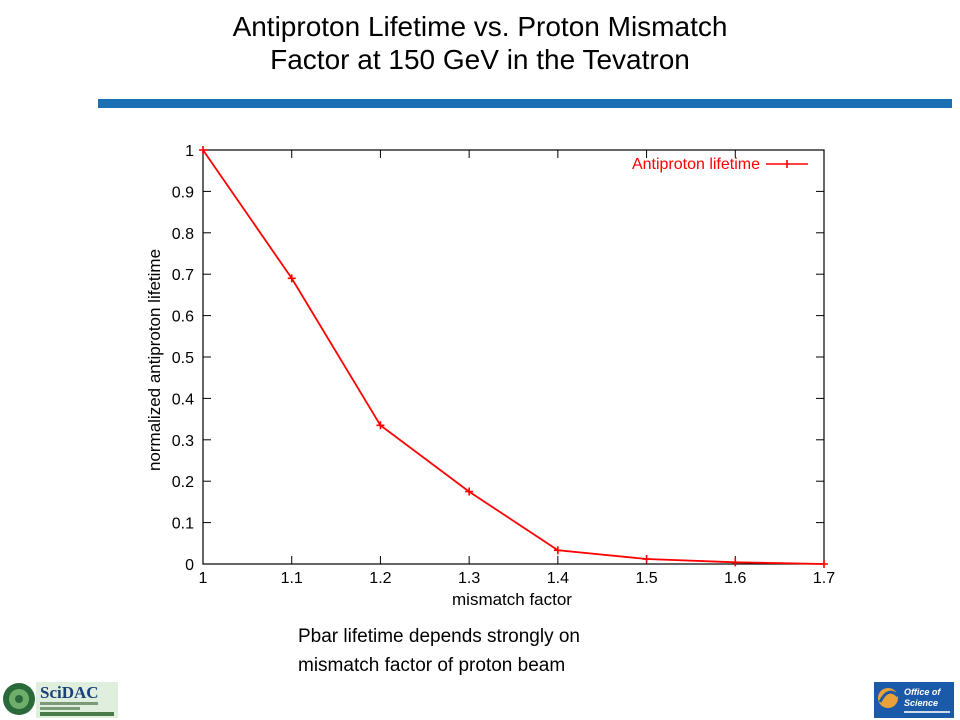  What do you see at coordinates (439, 636) in the screenshot?
I see `caption-line1: Pbar lifetime depends strongly on` at bounding box center [439, 636].